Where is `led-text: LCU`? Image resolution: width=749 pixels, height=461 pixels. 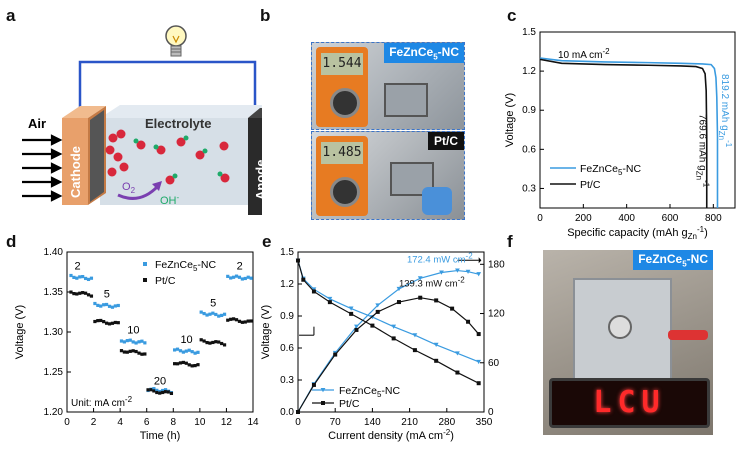
led-text: LCU is located at coordinates (629, 402).